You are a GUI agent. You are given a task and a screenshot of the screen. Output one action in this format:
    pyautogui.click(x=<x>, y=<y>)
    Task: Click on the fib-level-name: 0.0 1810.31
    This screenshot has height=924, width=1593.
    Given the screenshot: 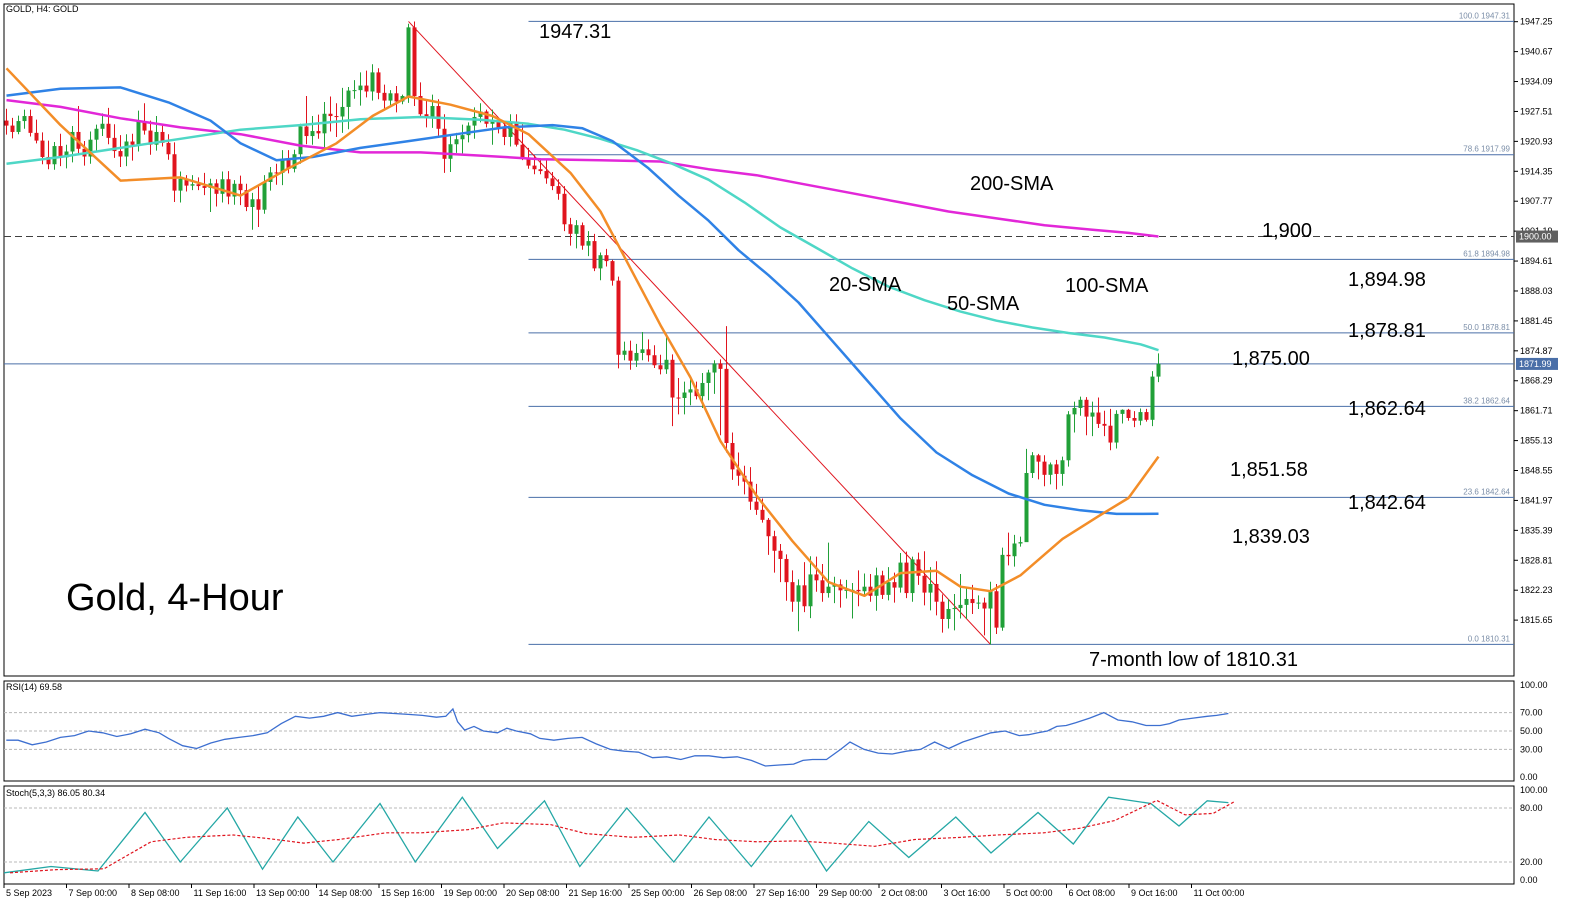 What is the action you would take?
    pyautogui.click(x=1489, y=638)
    